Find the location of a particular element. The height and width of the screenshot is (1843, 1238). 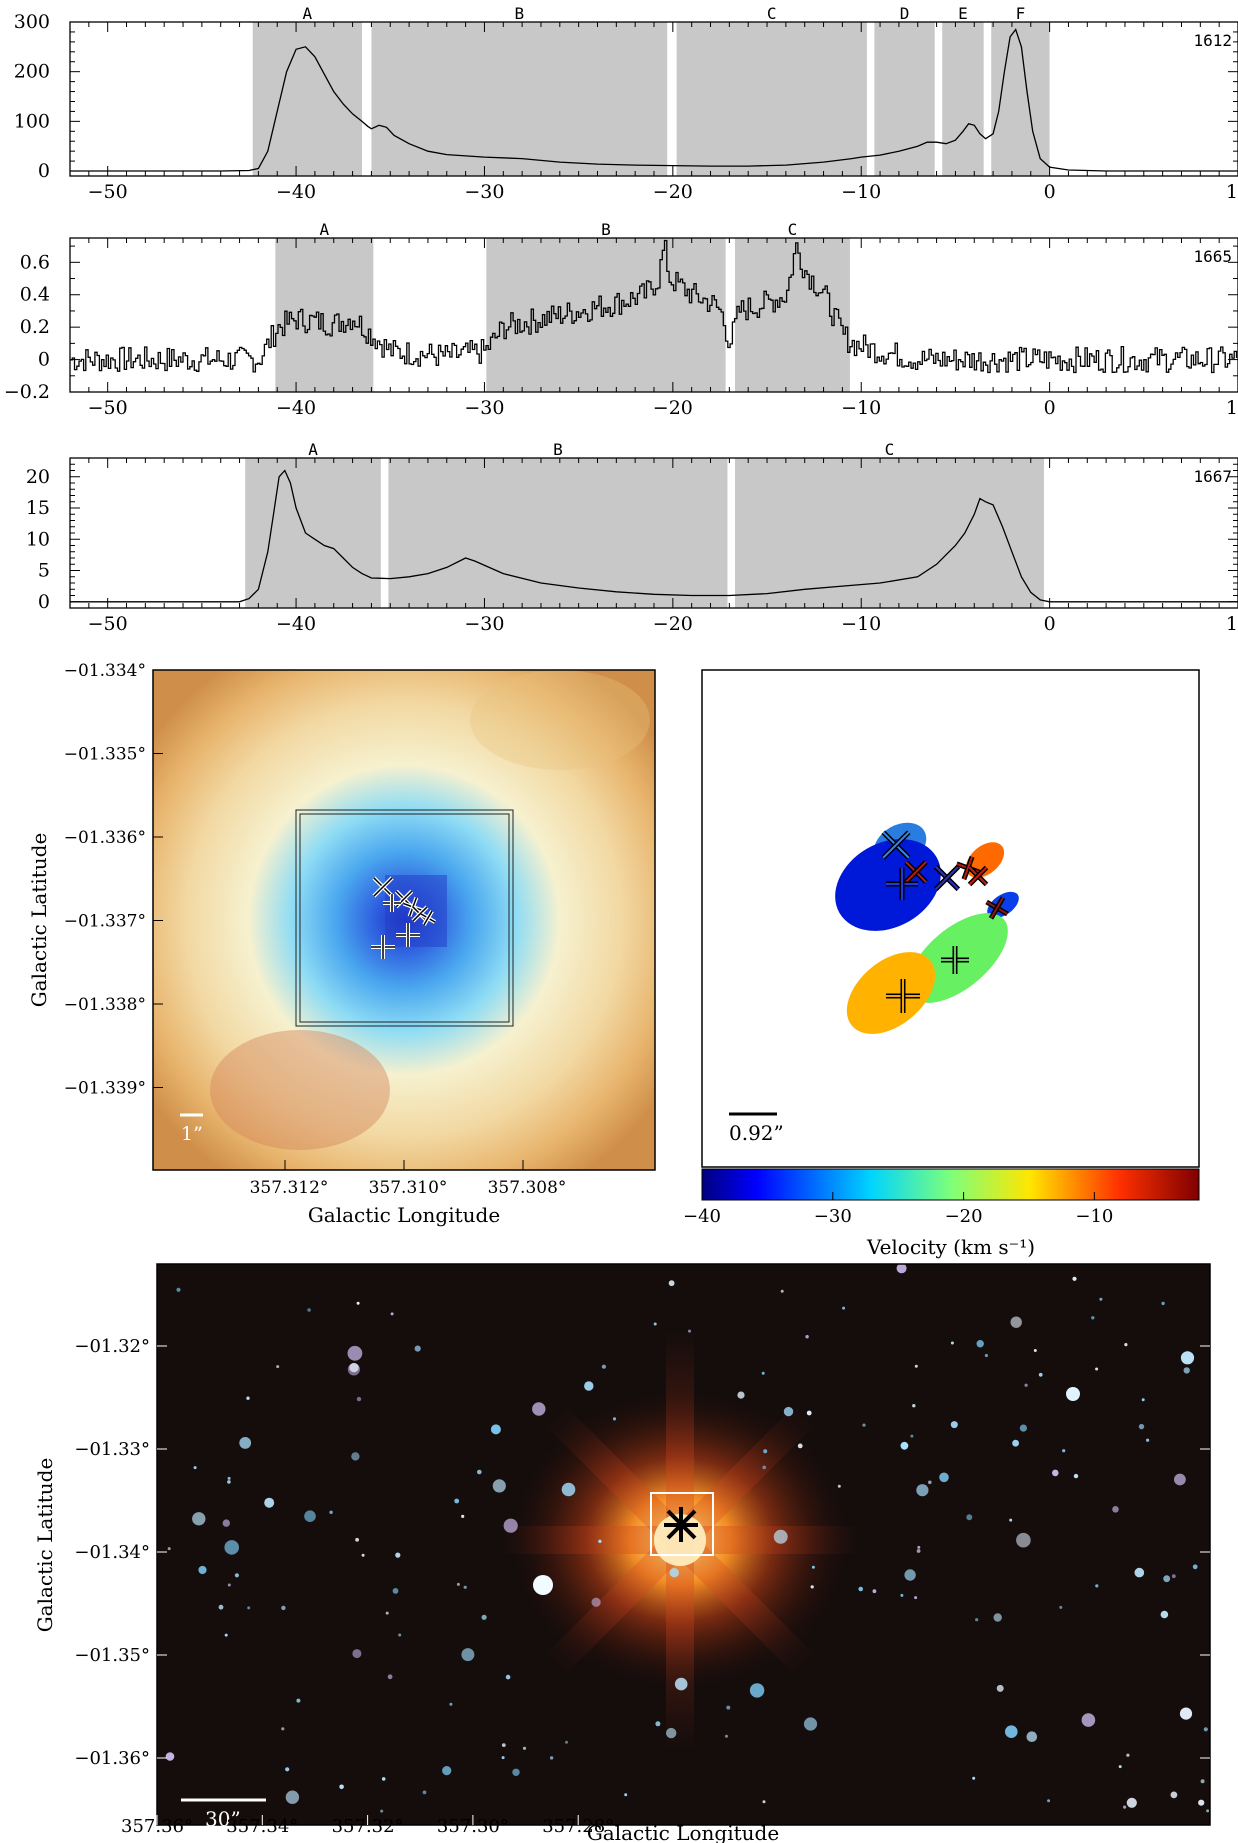

y-tick-label: 15 is located at coordinates (38, 508).